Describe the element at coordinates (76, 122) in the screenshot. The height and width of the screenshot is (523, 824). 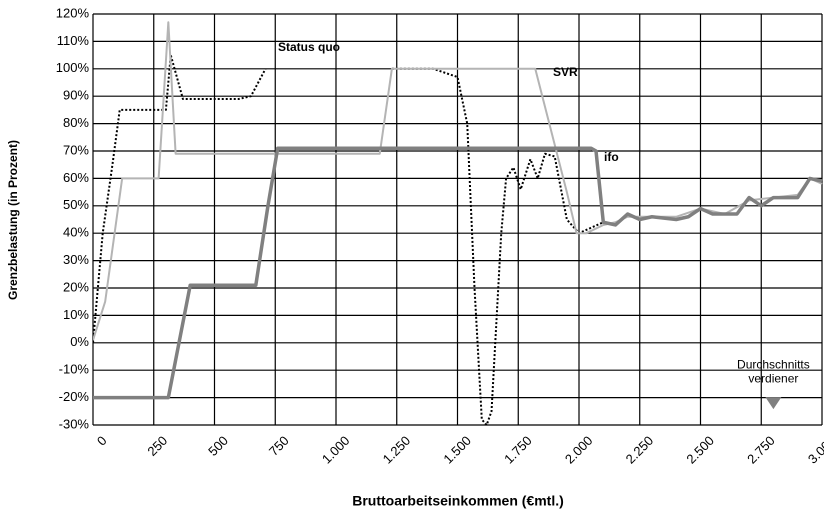
I see `y-tick-label: 80%` at that location.